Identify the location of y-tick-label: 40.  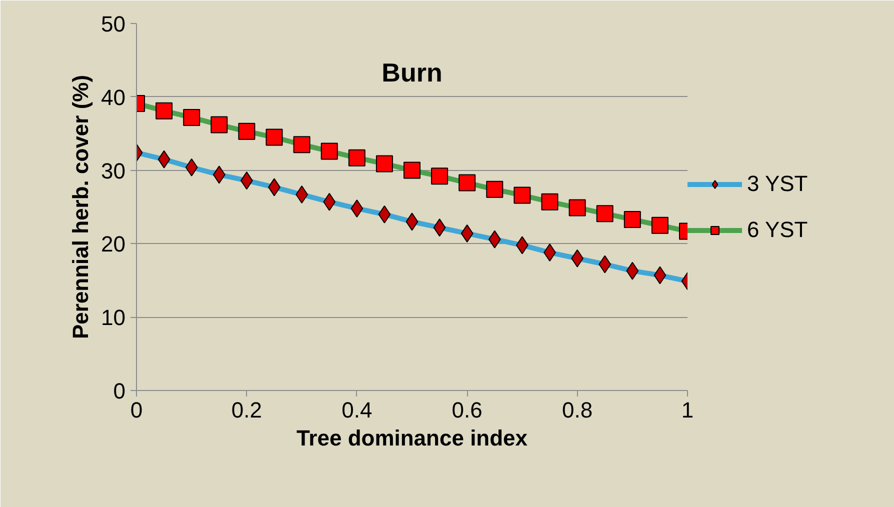
(113, 97).